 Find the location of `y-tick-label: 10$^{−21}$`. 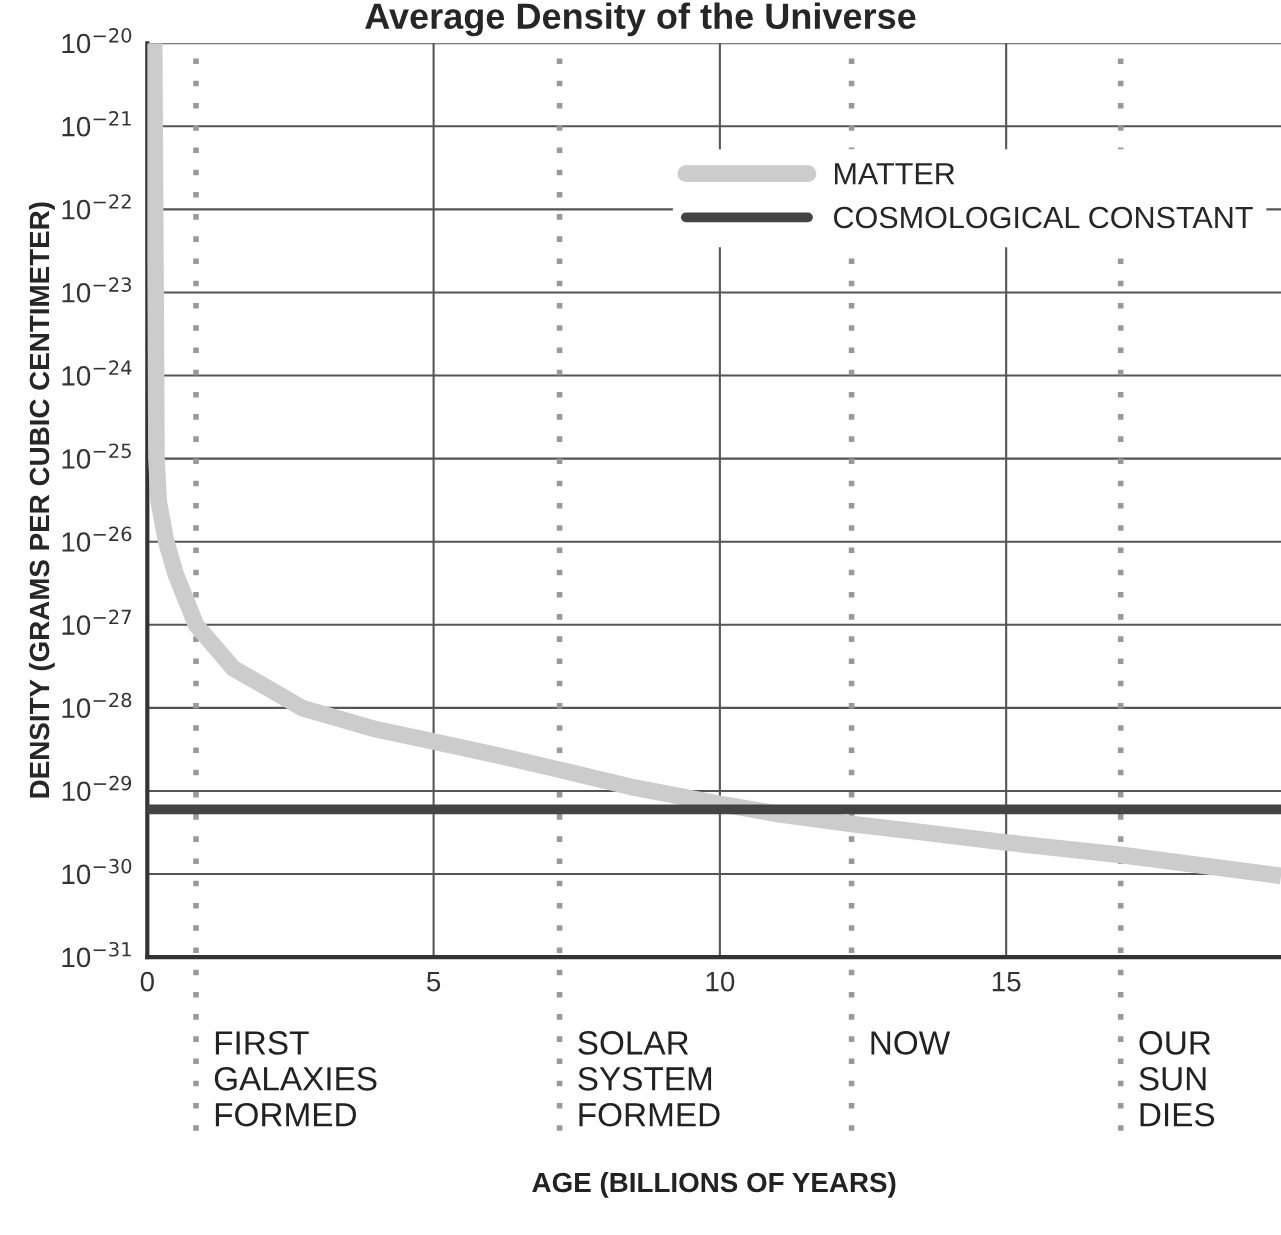

y-tick-label: 10$^{−21}$ is located at coordinates (96, 124).